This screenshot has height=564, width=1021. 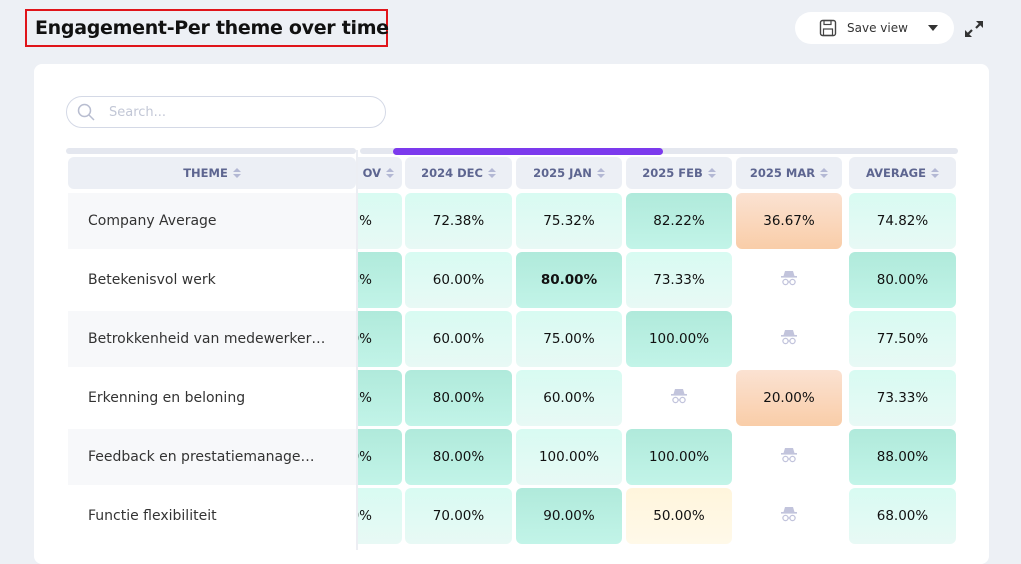 I want to click on table-cell: 36.67%, so click(x=789, y=221).